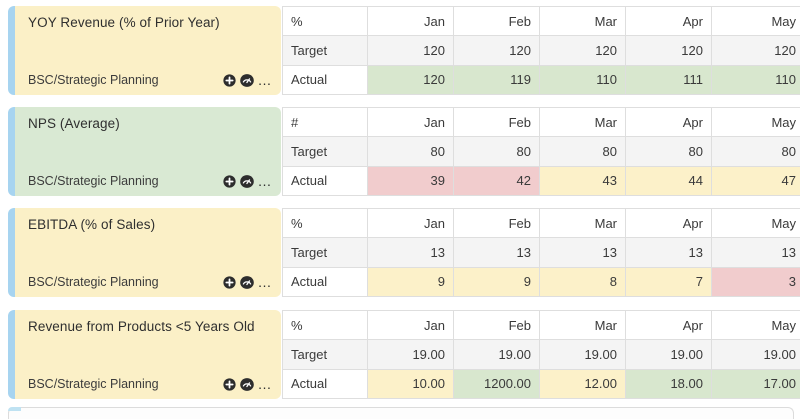 Image resolution: width=800 pixels, height=419 pixels. Describe the element at coordinates (401, 413) in the screenshot. I see `next-kpi-block-partial` at that location.